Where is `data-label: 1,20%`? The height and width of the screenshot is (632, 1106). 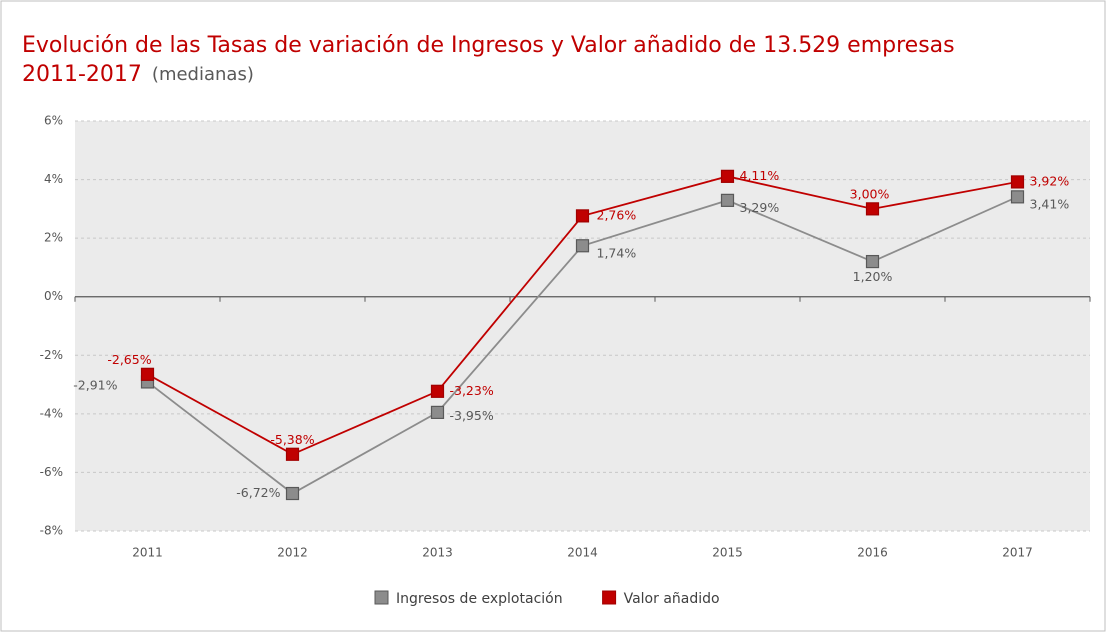
data-label: 1,20% is located at coordinates (873, 276).